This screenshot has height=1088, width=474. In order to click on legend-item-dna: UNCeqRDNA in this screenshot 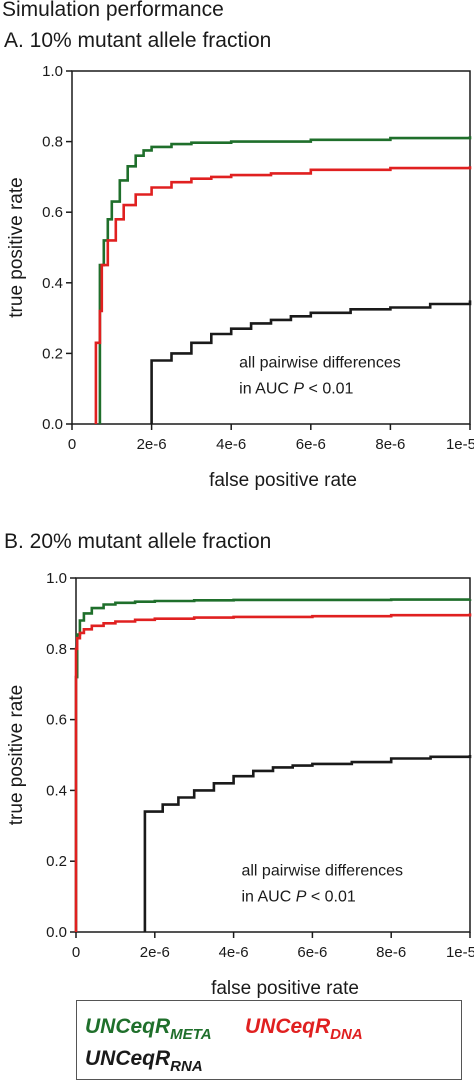, I will do `click(304, 1029)`.